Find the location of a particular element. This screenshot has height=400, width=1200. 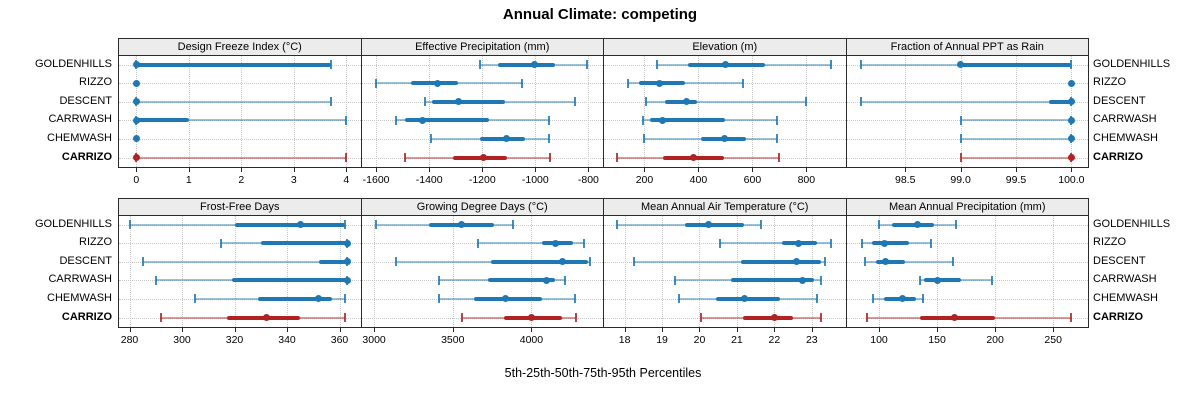

axis-tick-label: 2 is located at coordinates (241, 180).